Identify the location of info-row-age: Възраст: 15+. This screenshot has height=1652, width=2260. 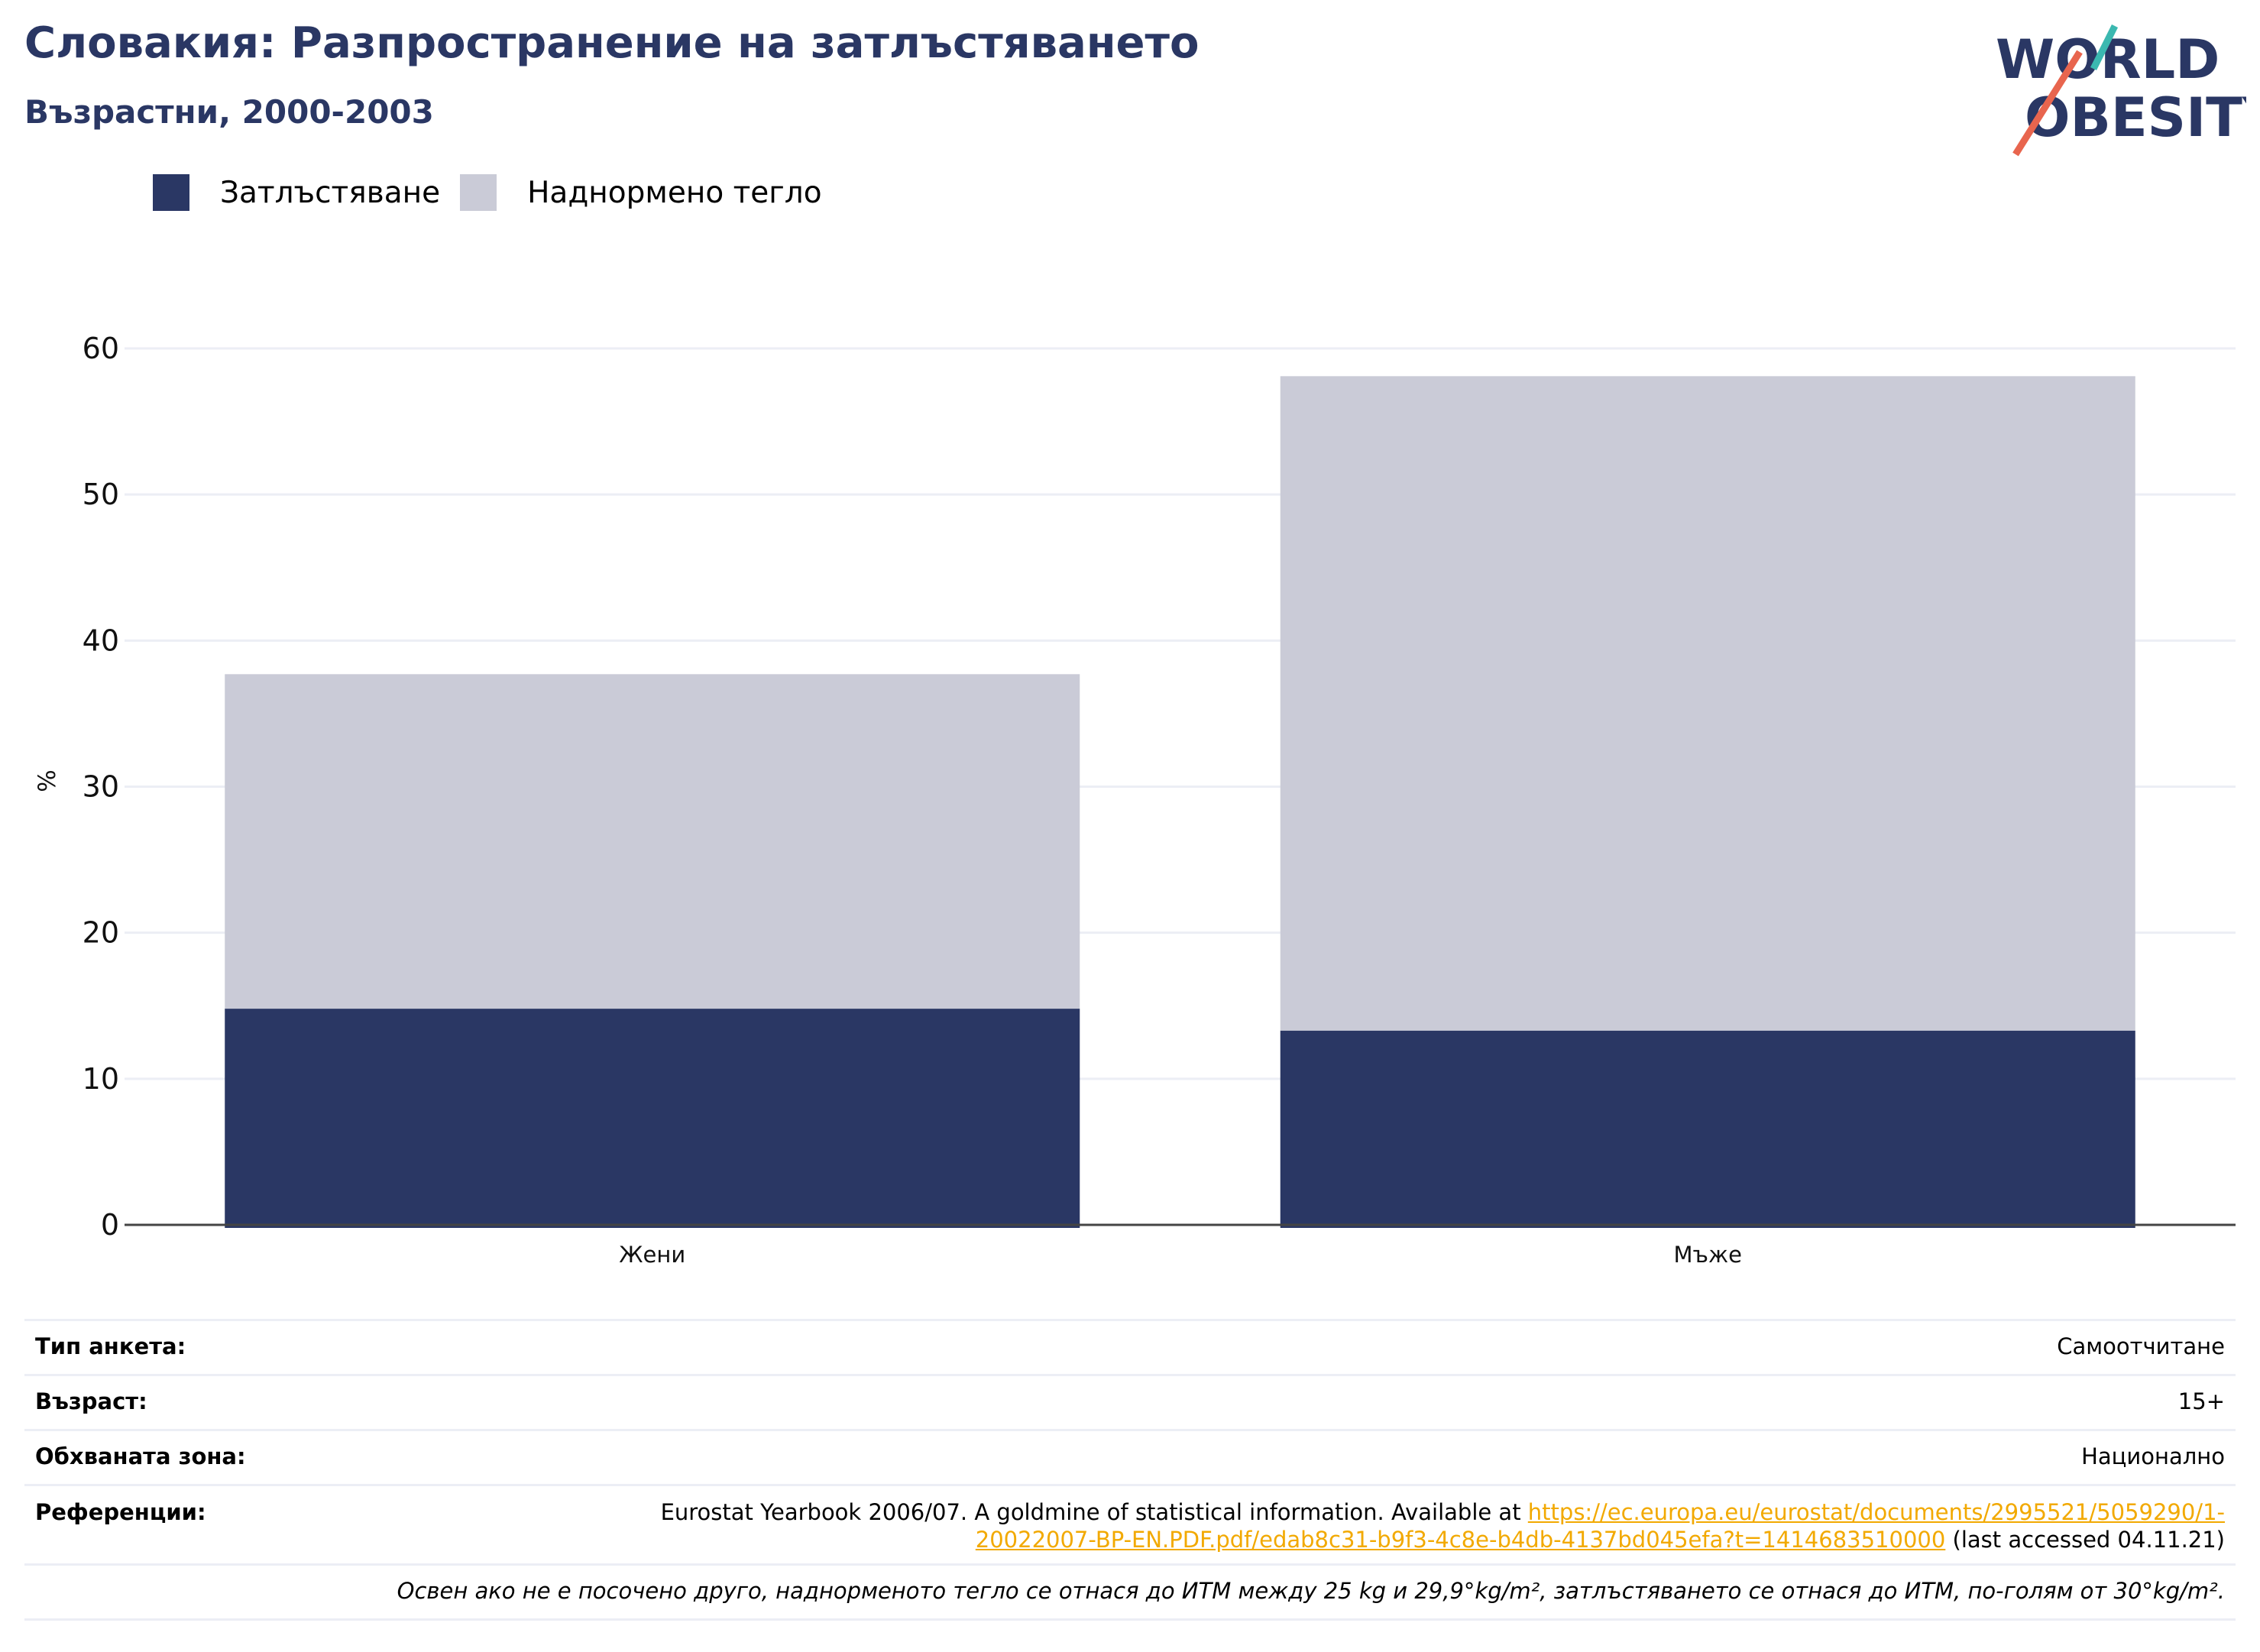
(1130, 1401).